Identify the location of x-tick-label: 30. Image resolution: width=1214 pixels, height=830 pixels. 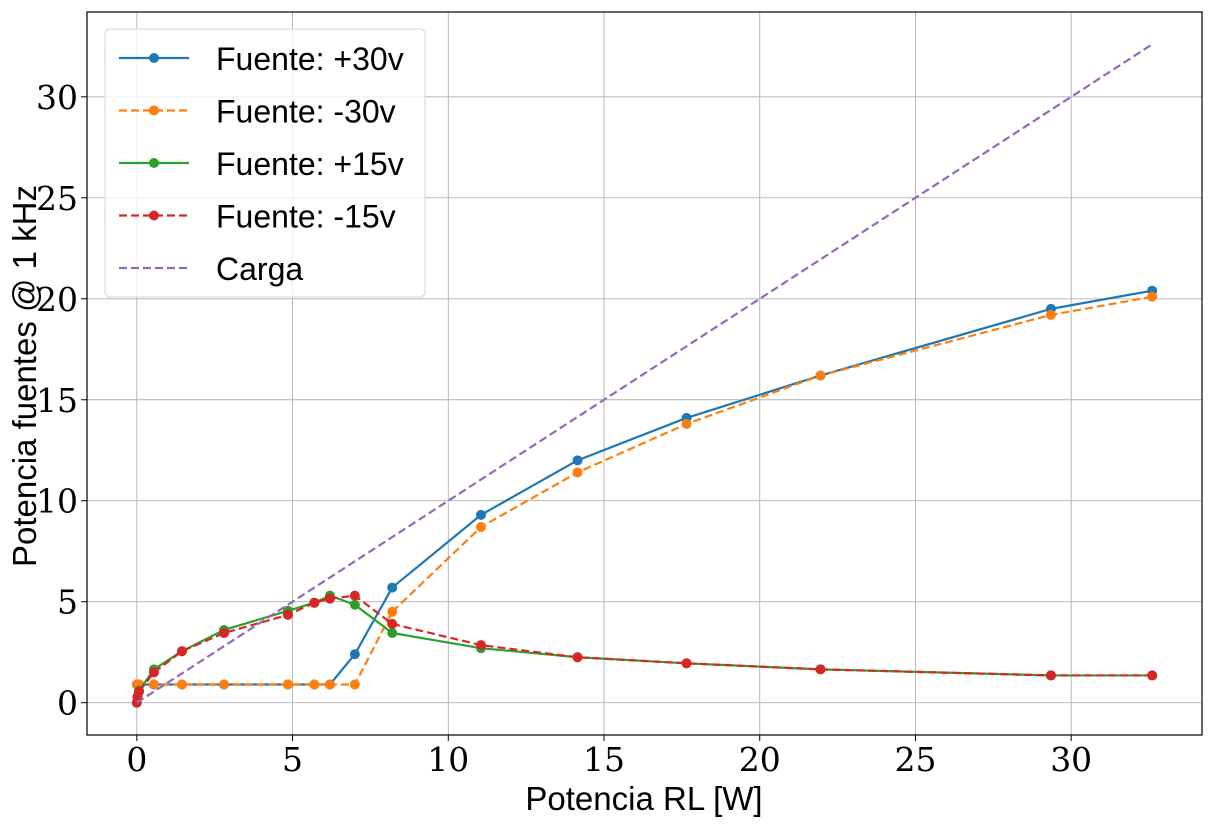
(1071, 759).